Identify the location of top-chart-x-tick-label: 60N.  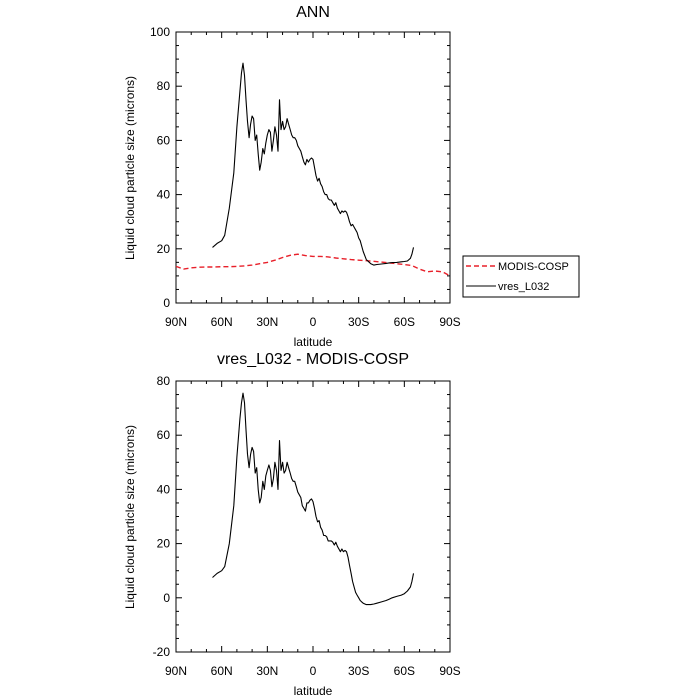
(222, 322).